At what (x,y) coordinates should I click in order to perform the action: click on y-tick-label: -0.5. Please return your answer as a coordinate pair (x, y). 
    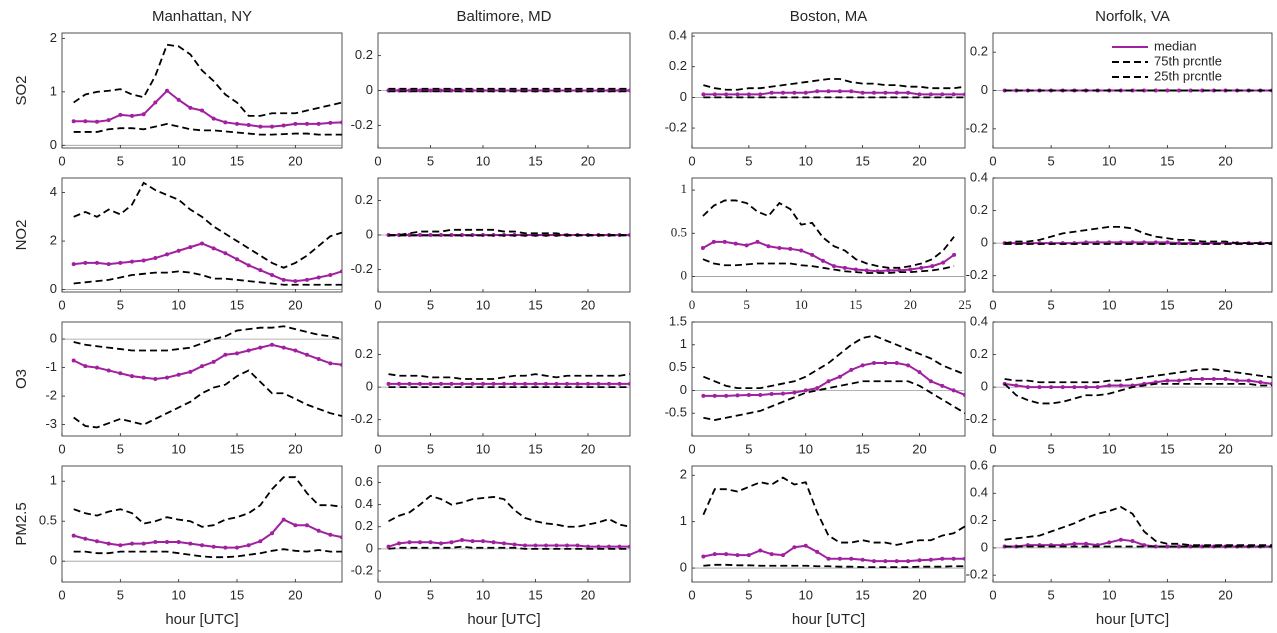
    Looking at the image, I should click on (676, 412).